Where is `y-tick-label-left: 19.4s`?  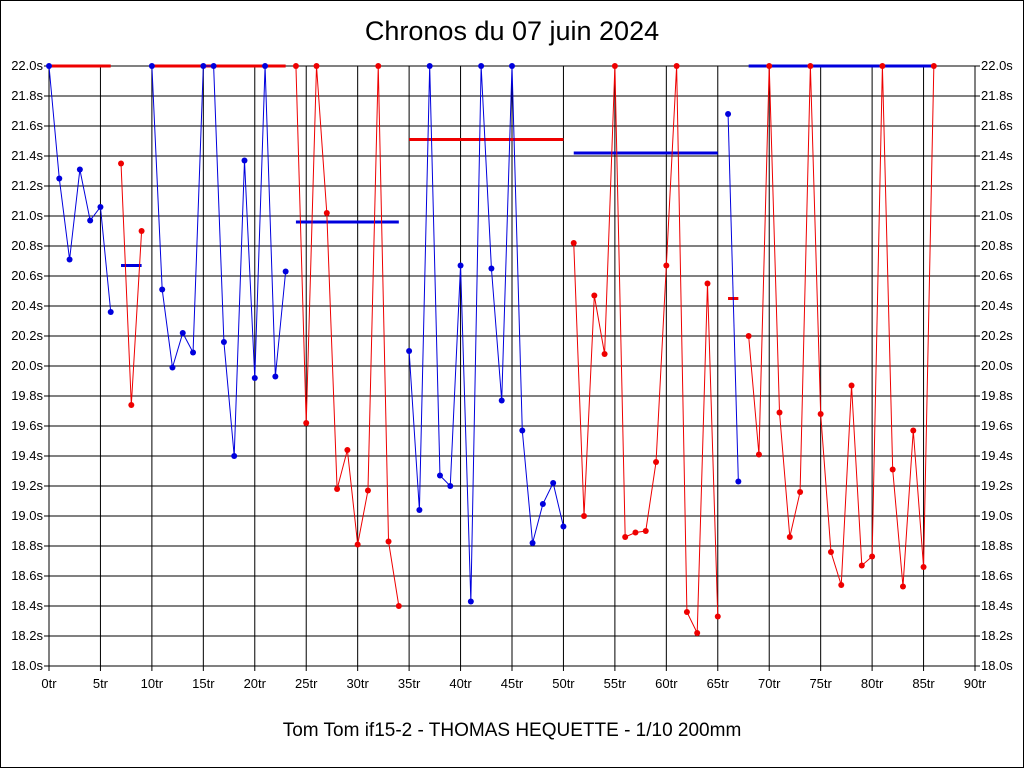 y-tick-label-left: 19.4s is located at coordinates (27, 455).